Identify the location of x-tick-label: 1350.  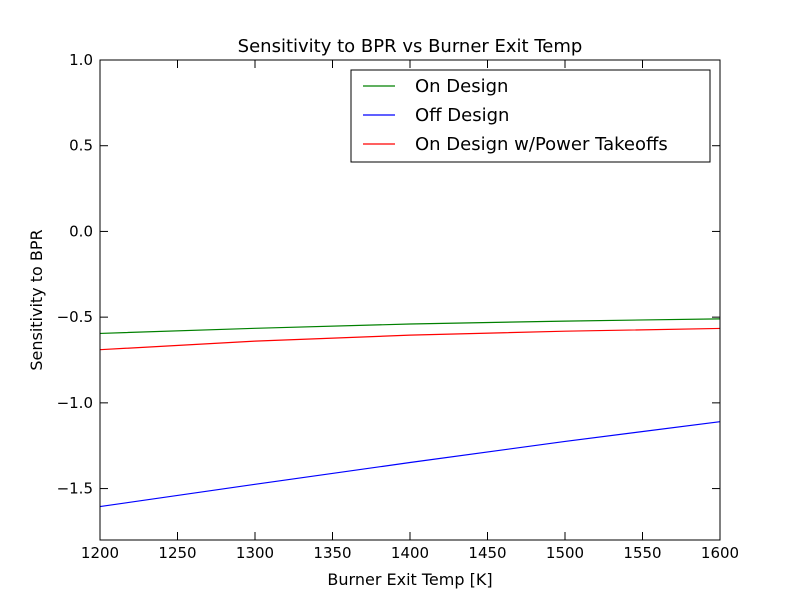
(332, 553).